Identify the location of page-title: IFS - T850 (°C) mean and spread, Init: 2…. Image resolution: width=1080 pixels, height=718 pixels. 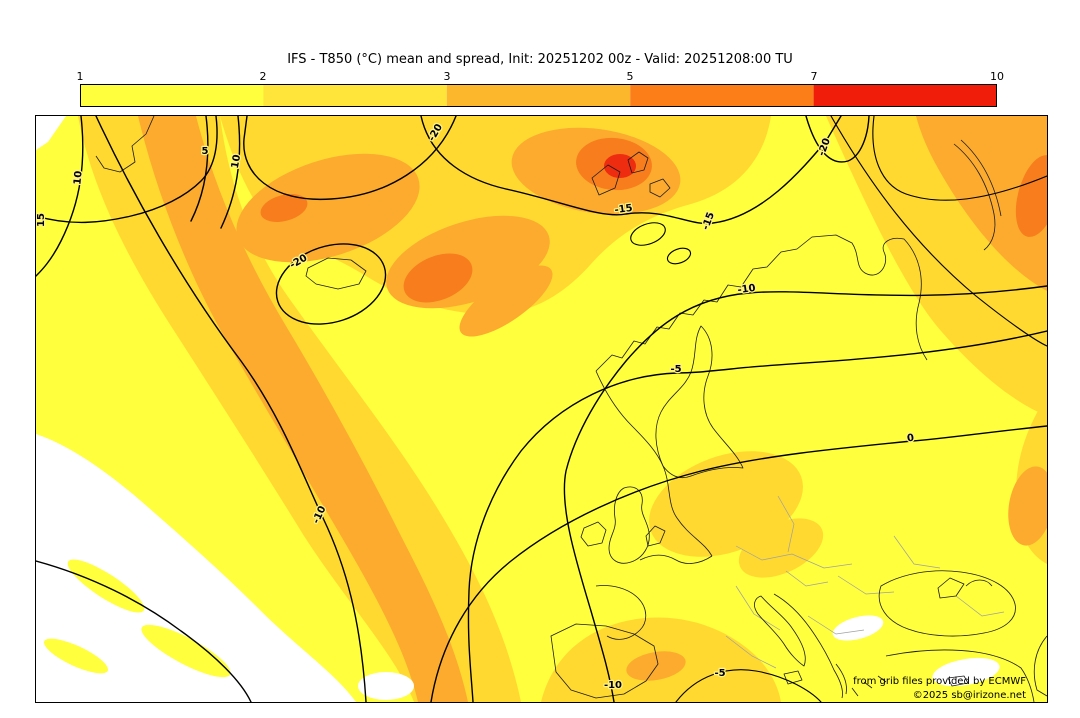
(540, 59).